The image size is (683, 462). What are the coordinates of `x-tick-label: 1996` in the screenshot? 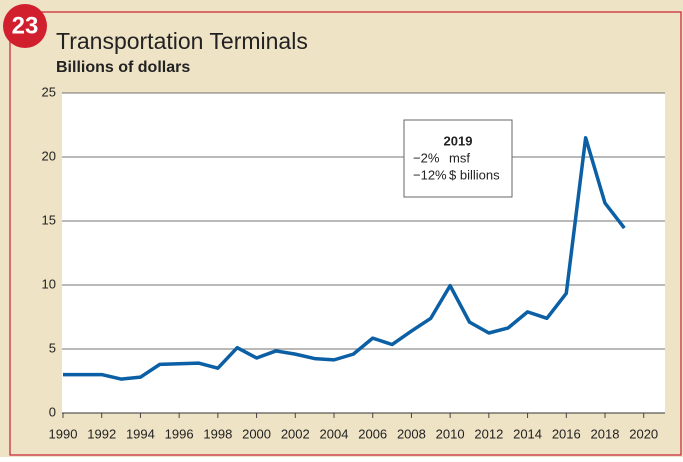 It's located at (179, 433).